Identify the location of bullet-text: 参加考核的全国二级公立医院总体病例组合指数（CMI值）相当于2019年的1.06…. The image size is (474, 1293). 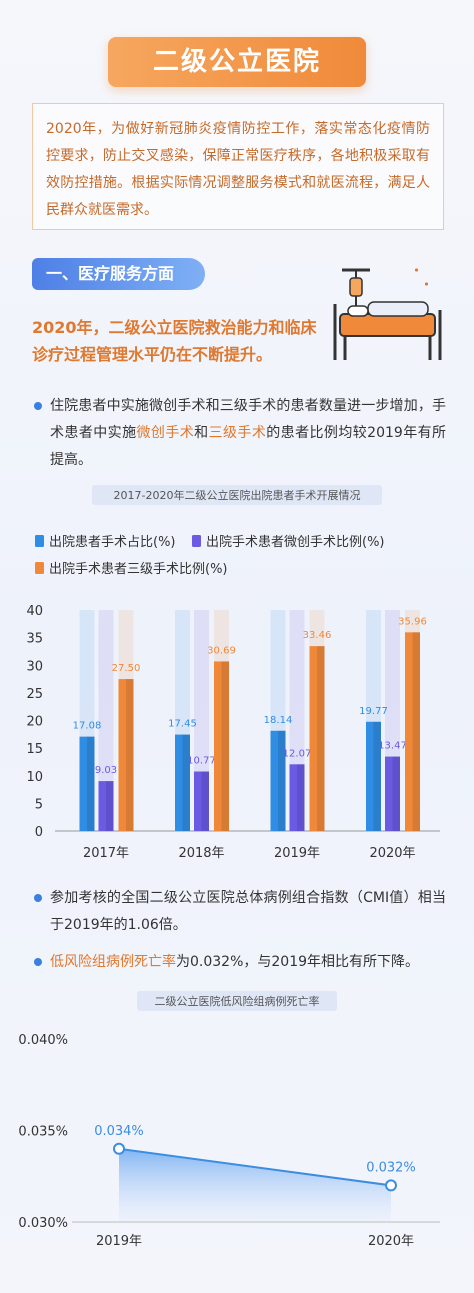
(248, 911).